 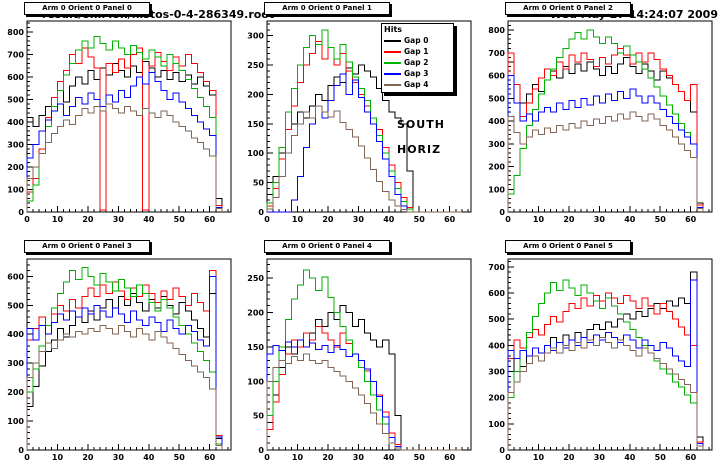 What do you see at coordinates (416, 73) in the screenshot?
I see `legend-label: Gap 3` at bounding box center [416, 73].